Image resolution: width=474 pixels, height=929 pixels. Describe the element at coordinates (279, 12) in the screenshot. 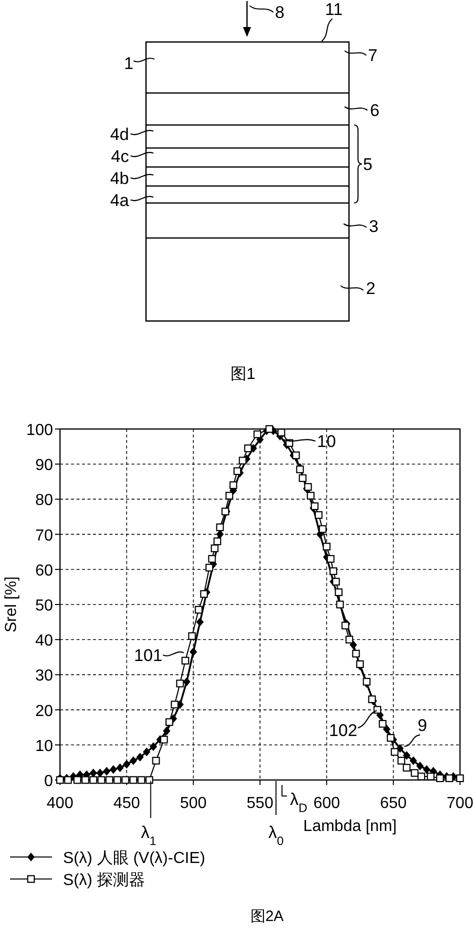

I see `text: 8` at that location.